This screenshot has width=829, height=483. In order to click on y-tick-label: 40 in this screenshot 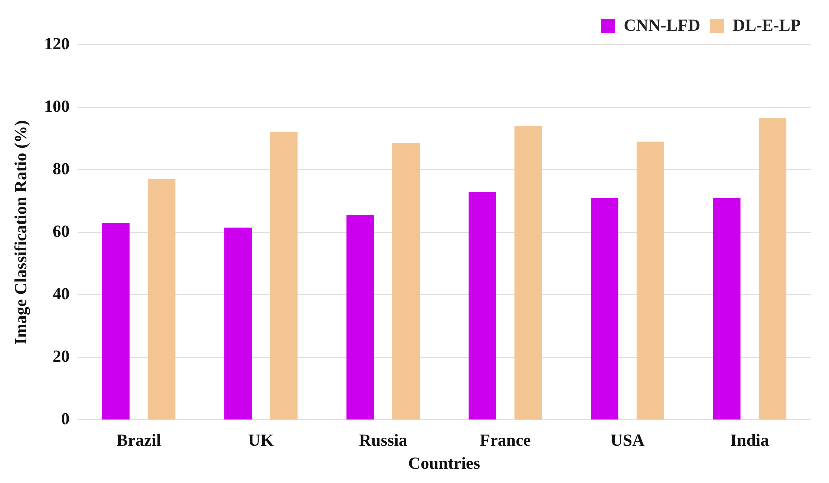, I will do `click(61, 294)`.